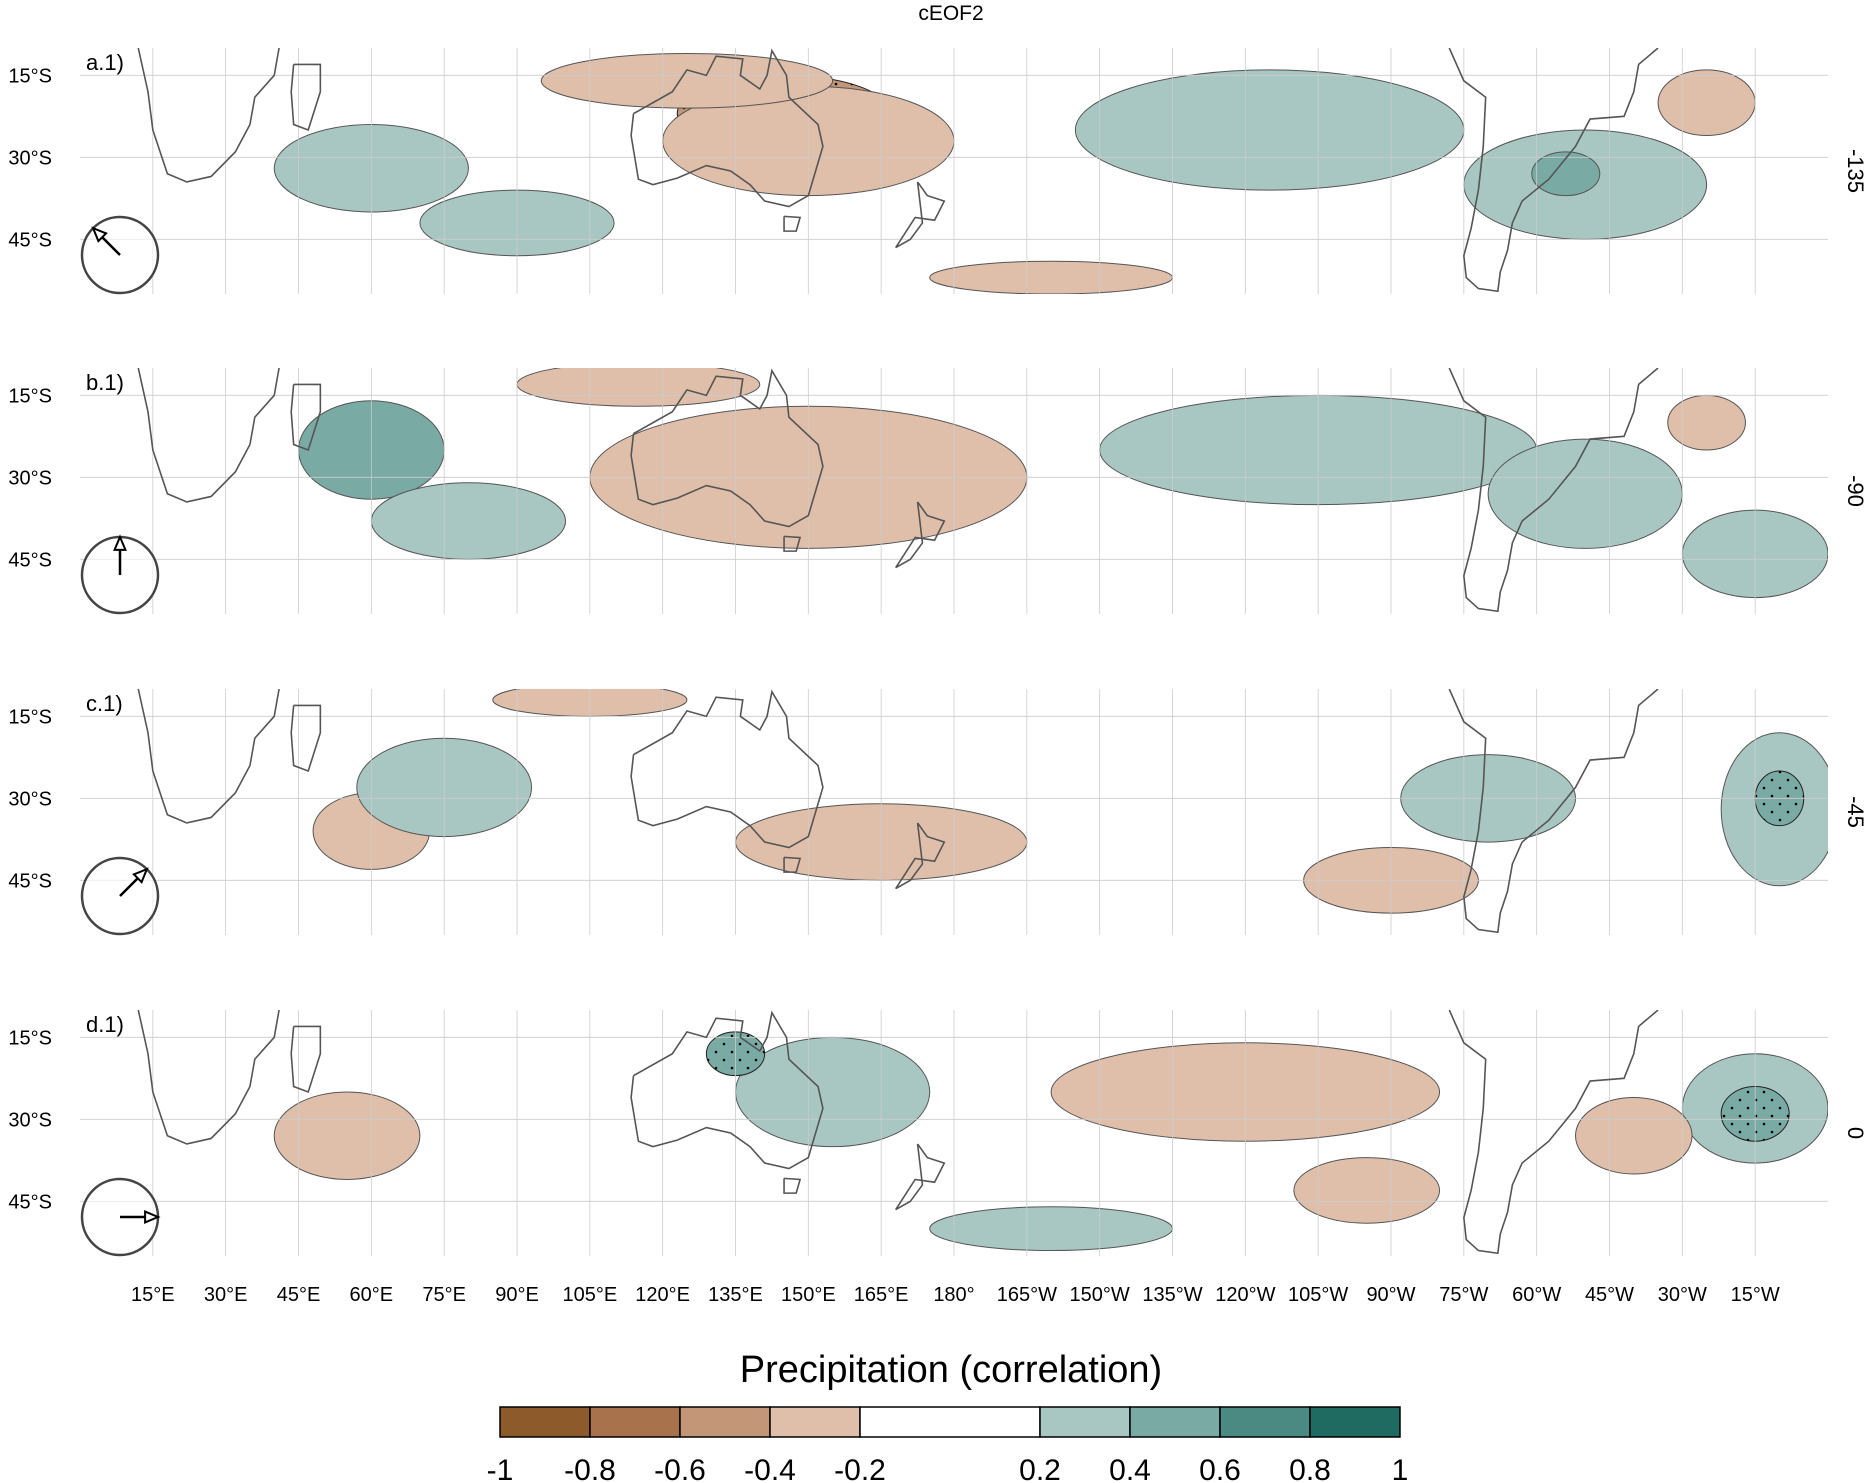  What do you see at coordinates (153, 1295) in the screenshot?
I see `x-tick-label: 15°E` at bounding box center [153, 1295].